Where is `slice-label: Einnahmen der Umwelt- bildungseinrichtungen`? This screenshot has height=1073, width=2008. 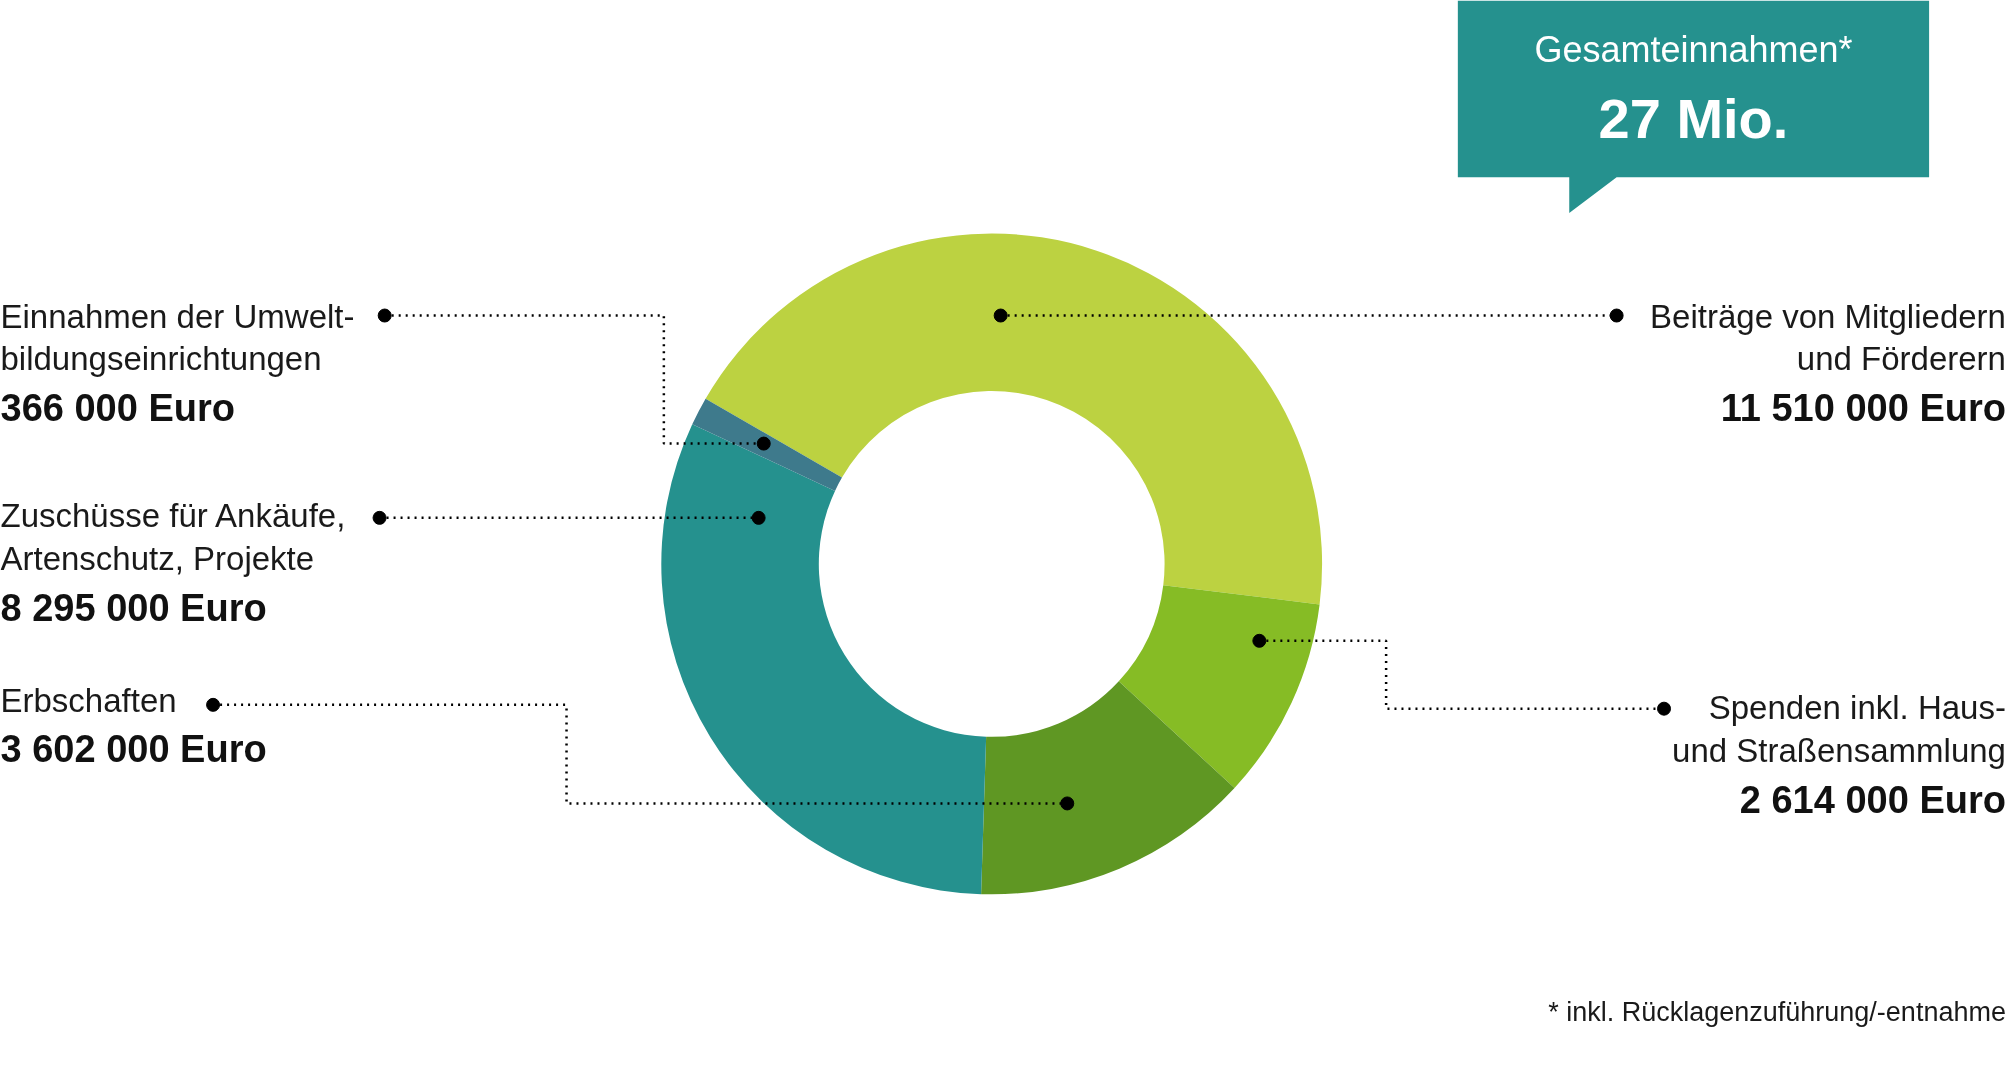 slice-label: Einnahmen der Umwelt- bildungseinrichtungen is located at coordinates (177, 337).